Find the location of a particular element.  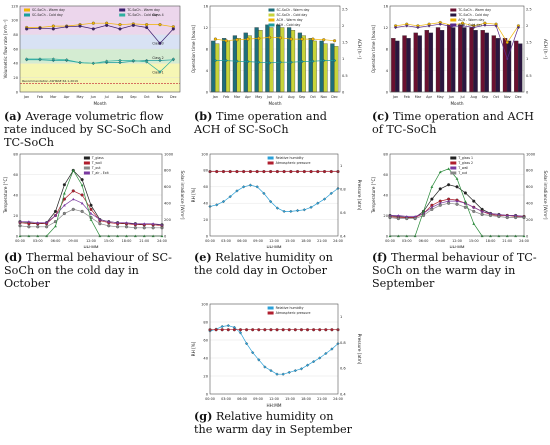

x-tick-label: Apr is located at coordinates (248, 97).